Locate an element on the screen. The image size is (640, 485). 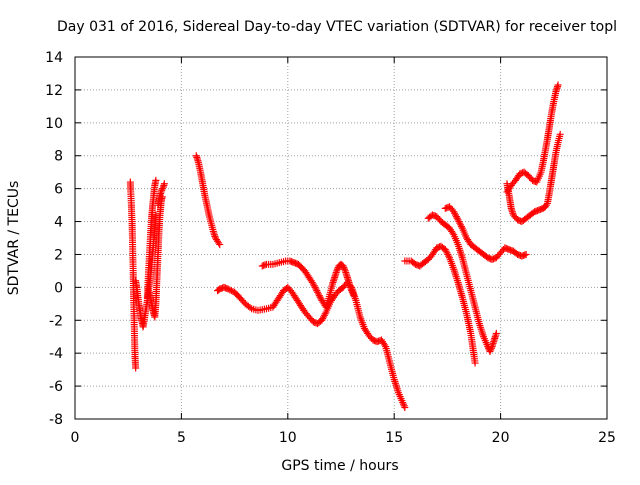
y-tick-label: 4 is located at coordinates (58, 223).